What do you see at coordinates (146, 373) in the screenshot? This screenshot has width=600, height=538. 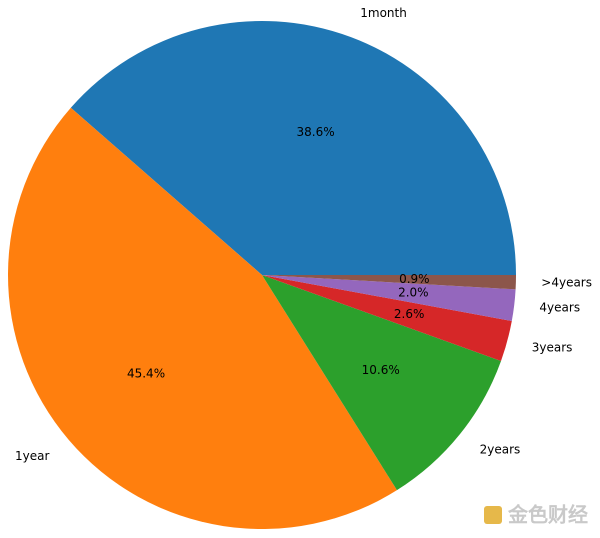 I see `value-label: 45.4%` at bounding box center [146, 373].